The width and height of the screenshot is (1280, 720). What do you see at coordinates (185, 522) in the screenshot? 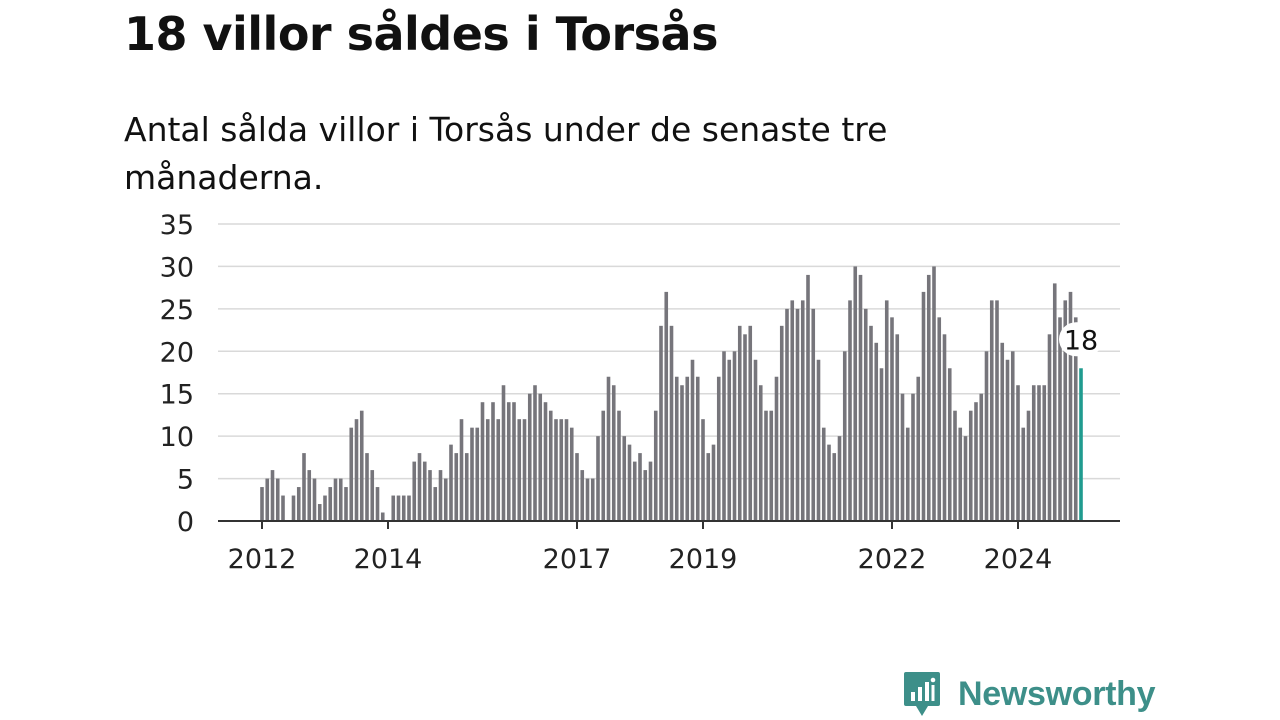
I see `y-tick-label: 0` at bounding box center [185, 522].